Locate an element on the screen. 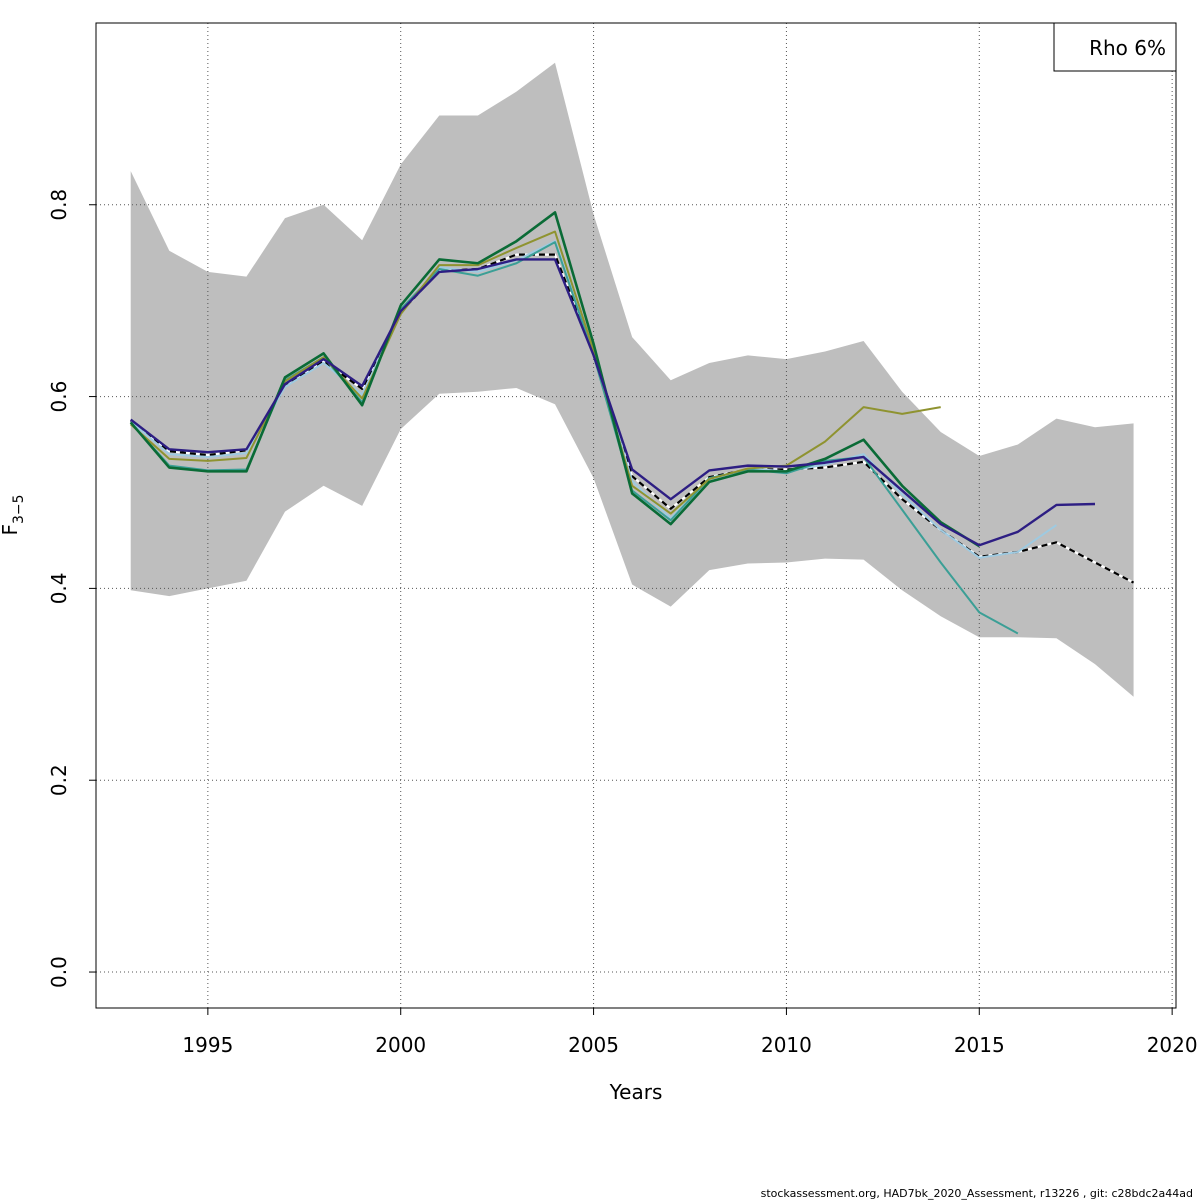 This screenshot has width=1200, height=1200. legend-box is located at coordinates (1115, 47).